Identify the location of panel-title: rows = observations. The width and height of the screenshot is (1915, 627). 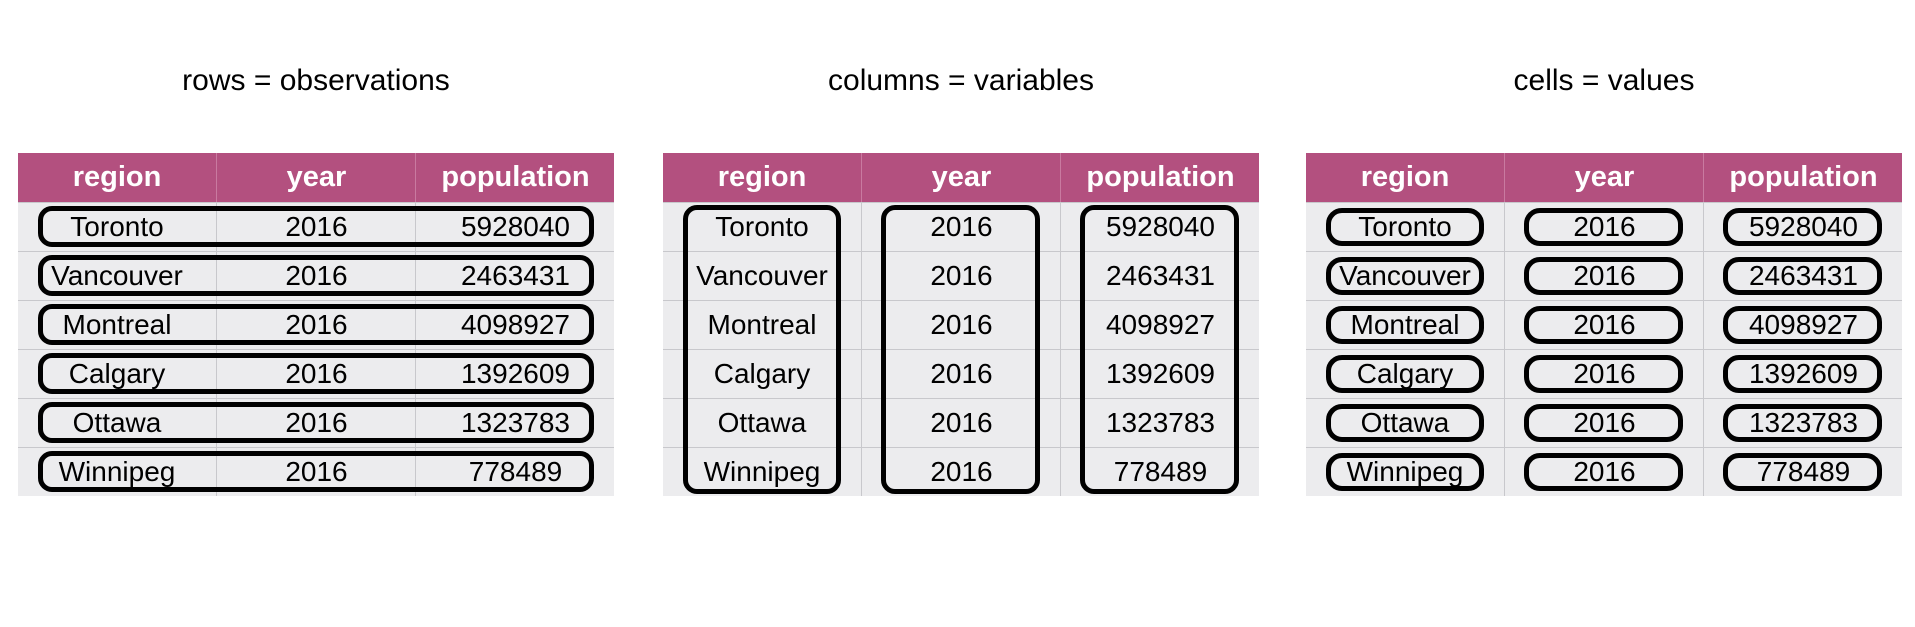
(316, 80).